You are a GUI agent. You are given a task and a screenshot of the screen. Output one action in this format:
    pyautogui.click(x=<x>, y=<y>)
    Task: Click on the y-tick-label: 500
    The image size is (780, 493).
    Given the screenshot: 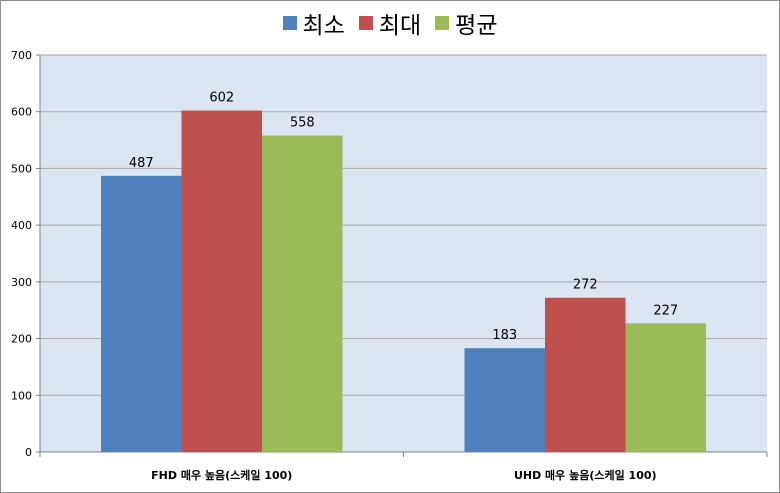 What is the action you would take?
    pyautogui.click(x=21, y=168)
    